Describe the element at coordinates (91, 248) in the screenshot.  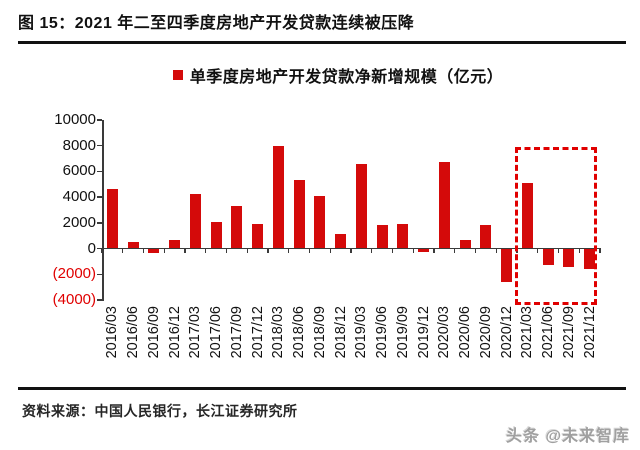
I see `y-axis-label: 0` at that location.